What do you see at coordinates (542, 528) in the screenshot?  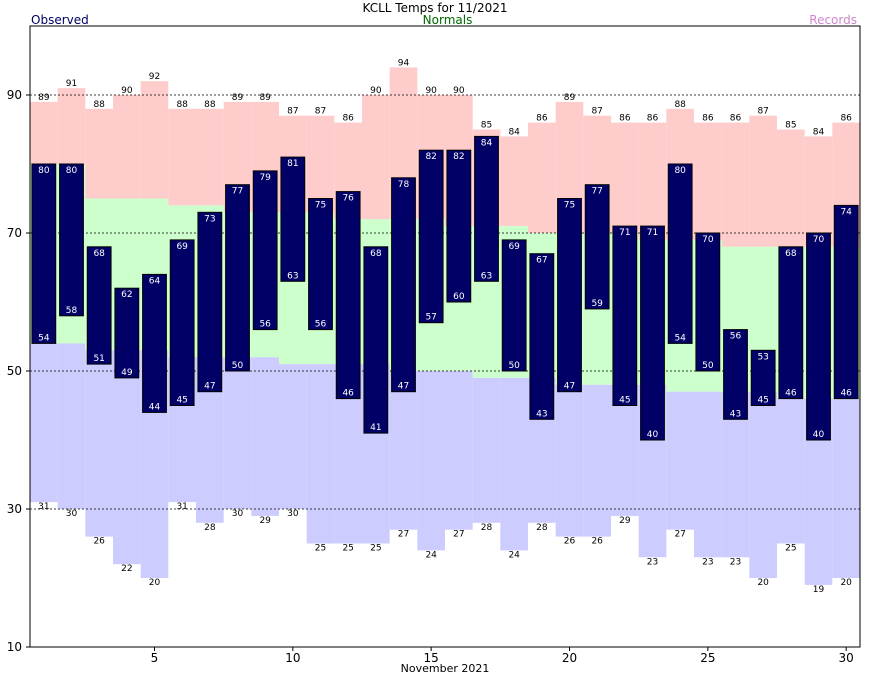 I see `record-low-label: 28` at bounding box center [542, 528].